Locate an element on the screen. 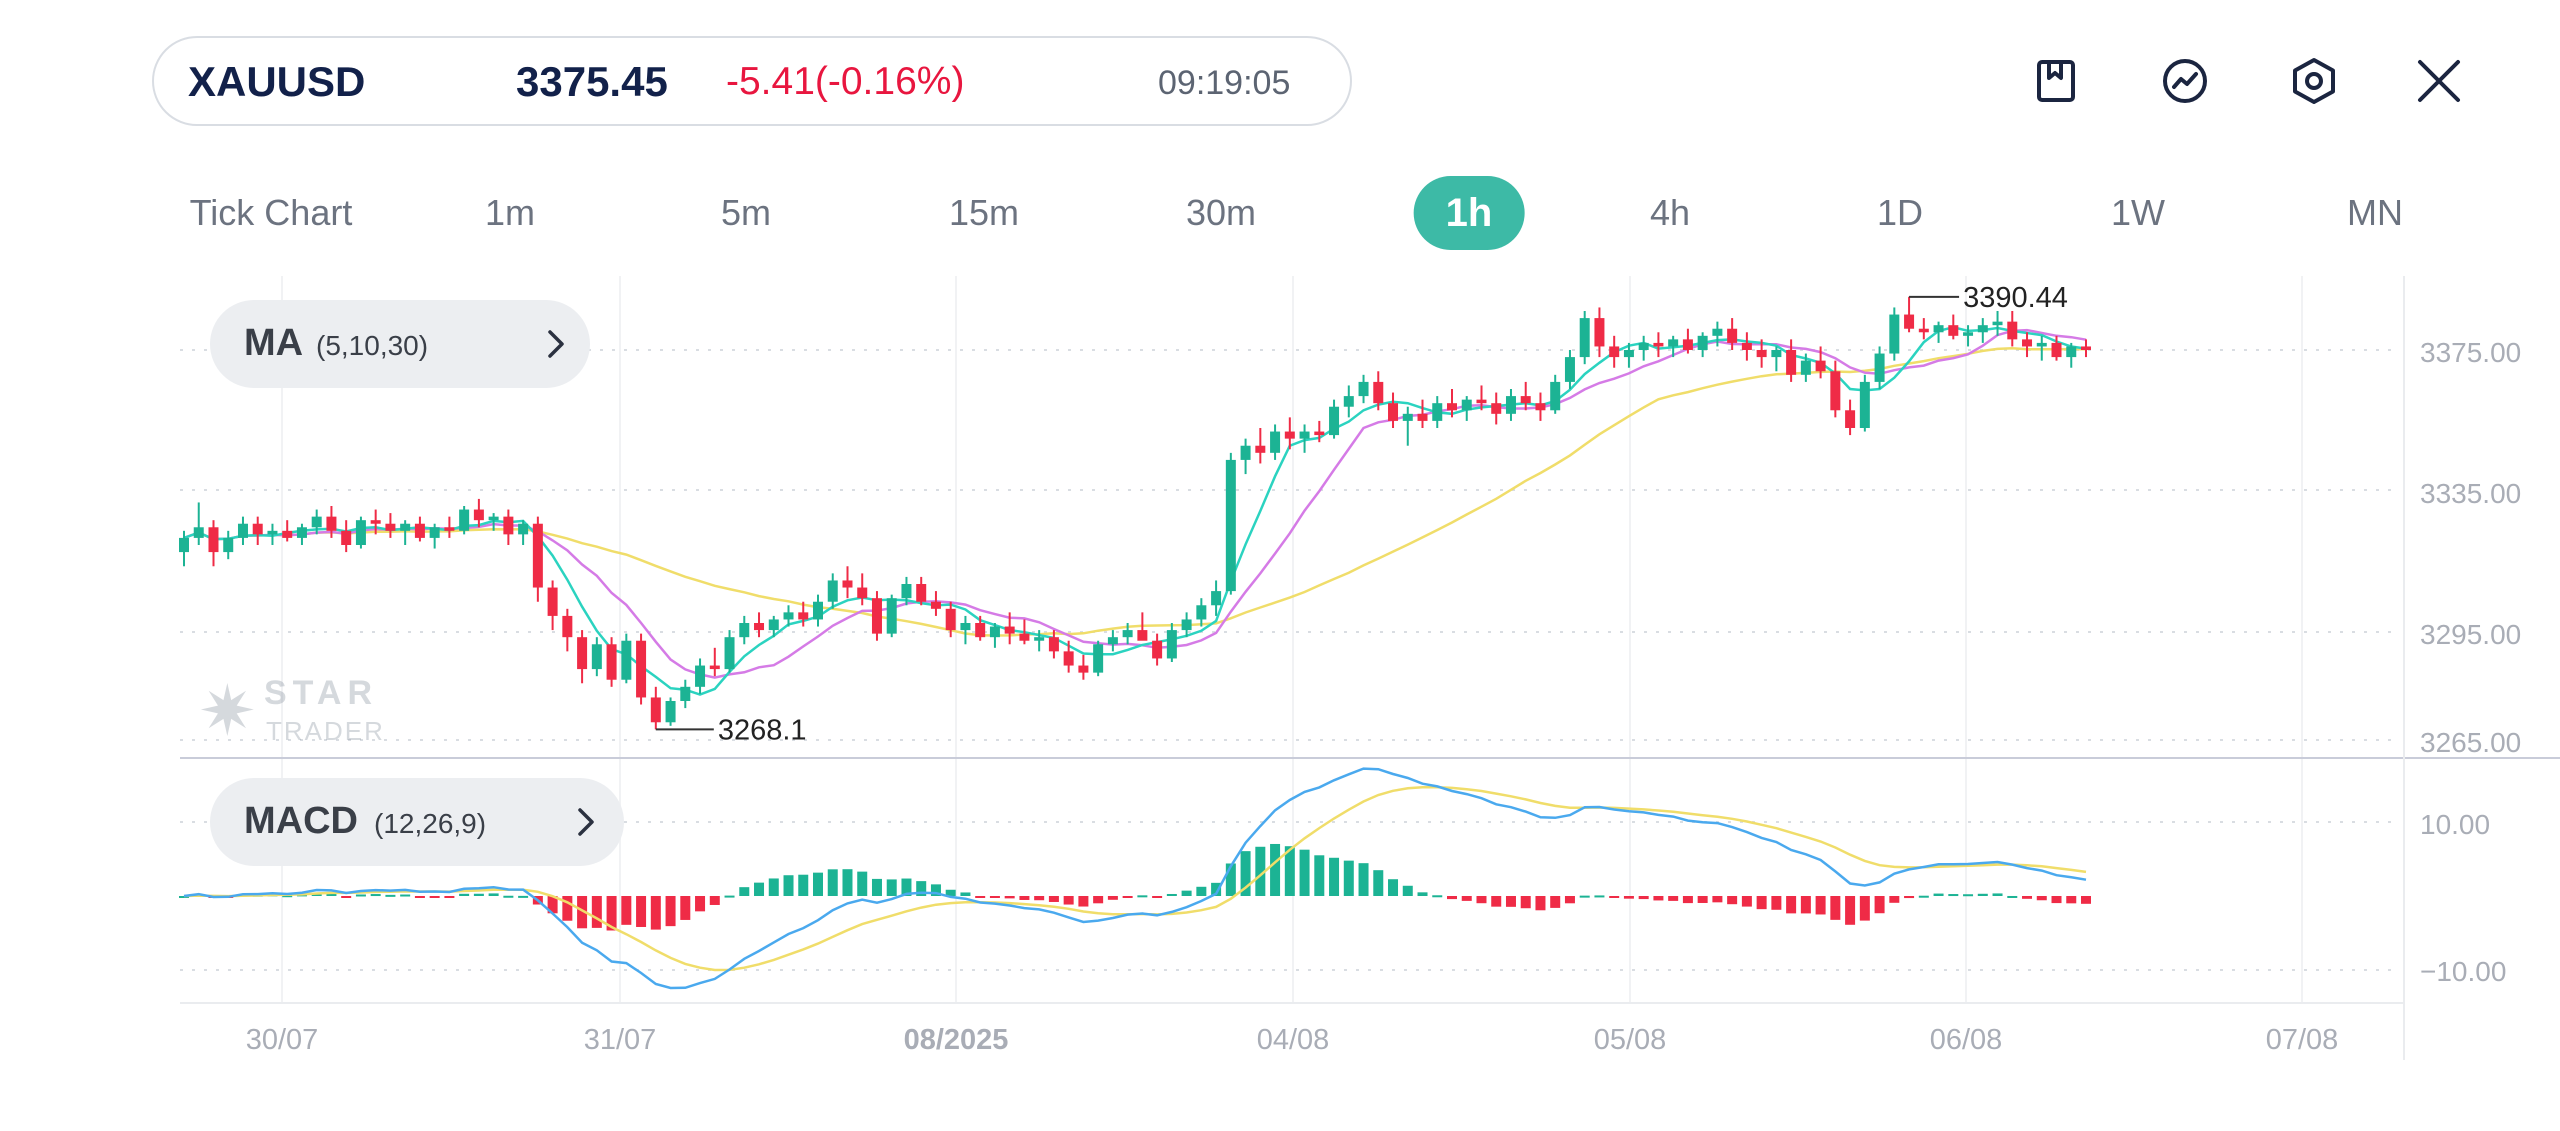 The height and width of the screenshot is (1131, 2560). close-icon is located at coordinates (2439, 81).